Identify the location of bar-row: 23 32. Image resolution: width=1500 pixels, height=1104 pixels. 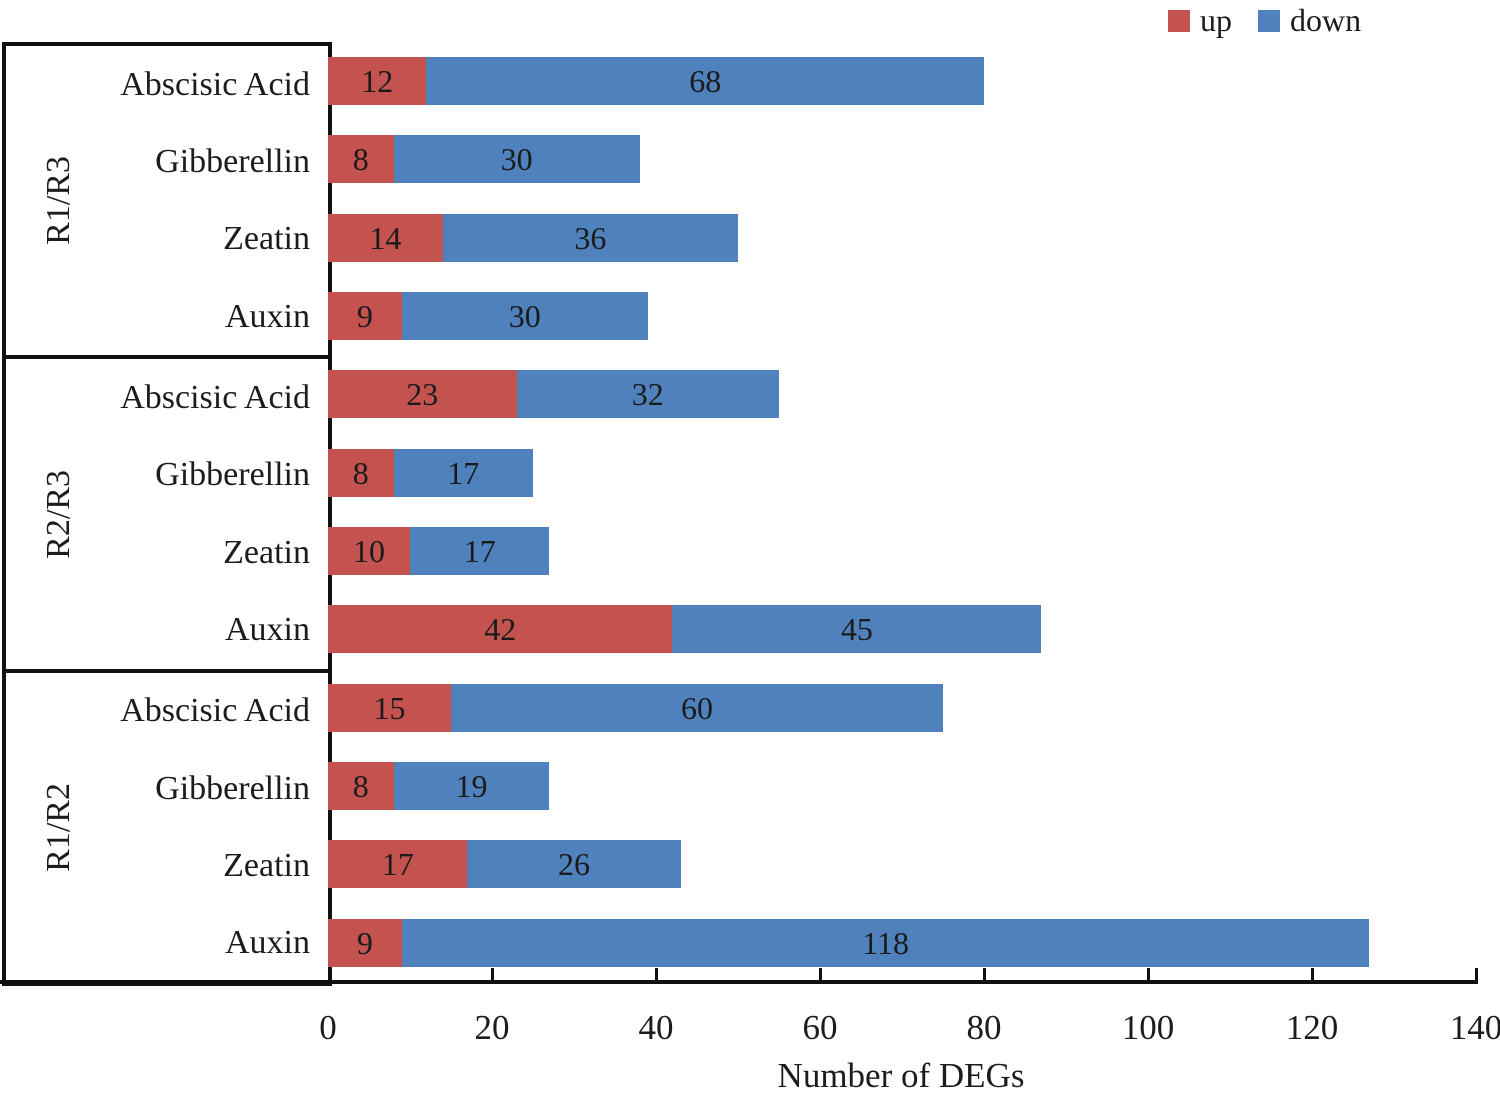
(902, 394).